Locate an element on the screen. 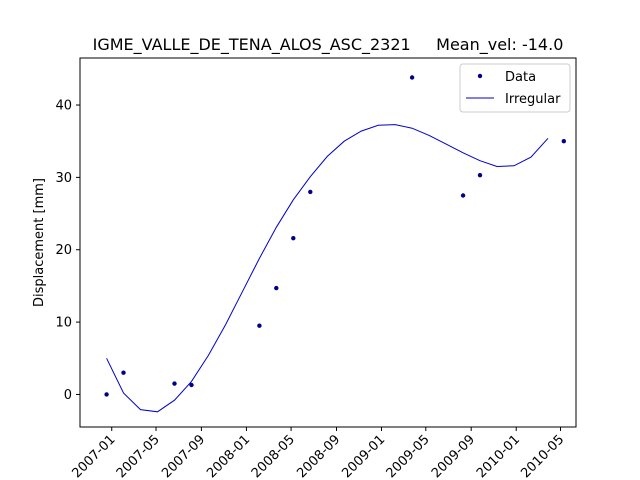  y-tick-label: 10 is located at coordinates (63, 323).